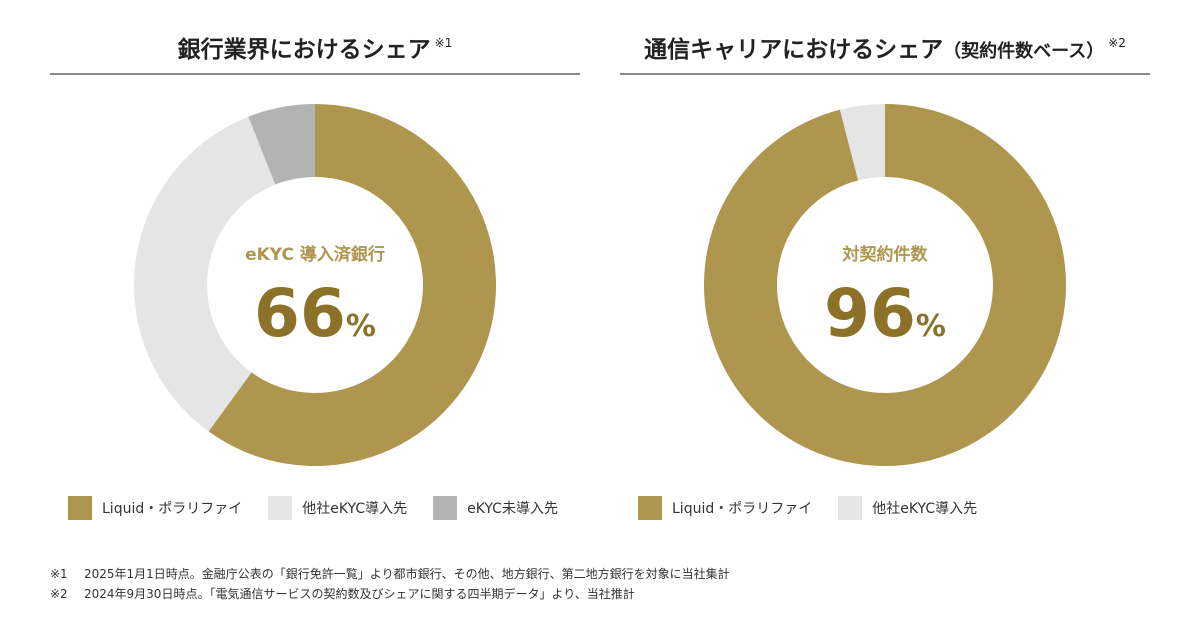 This screenshot has height=630, width=1200. Describe the element at coordinates (304, 50) in the screenshot. I see `bank-title-text: 銀行業界におけるシェア` at that location.